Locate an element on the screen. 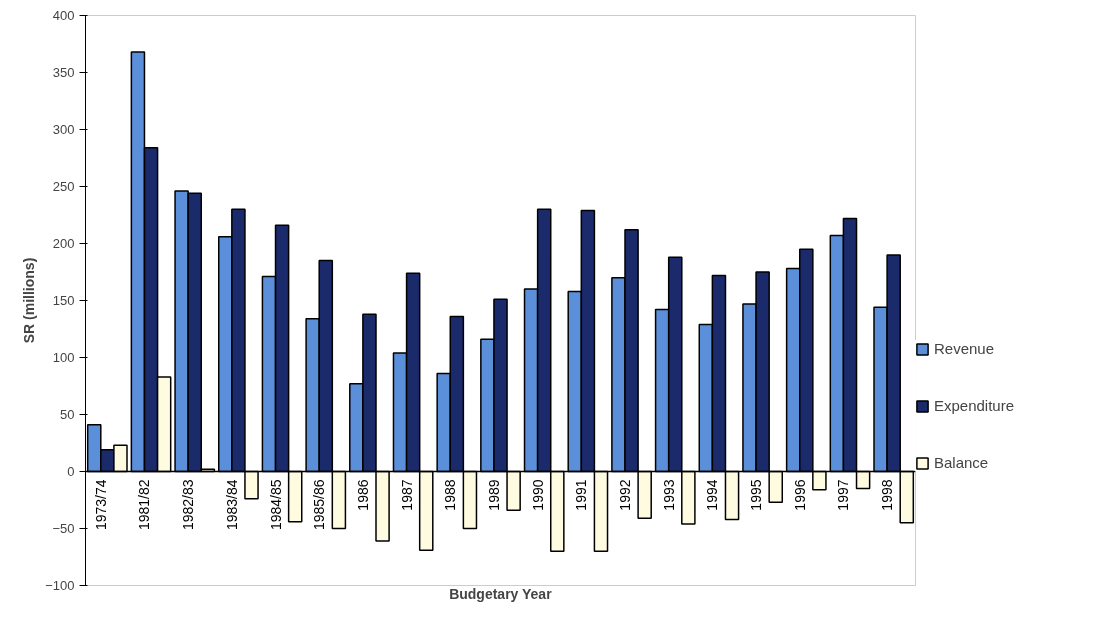  x-tick-label: 1982/83 is located at coordinates (188, 505).